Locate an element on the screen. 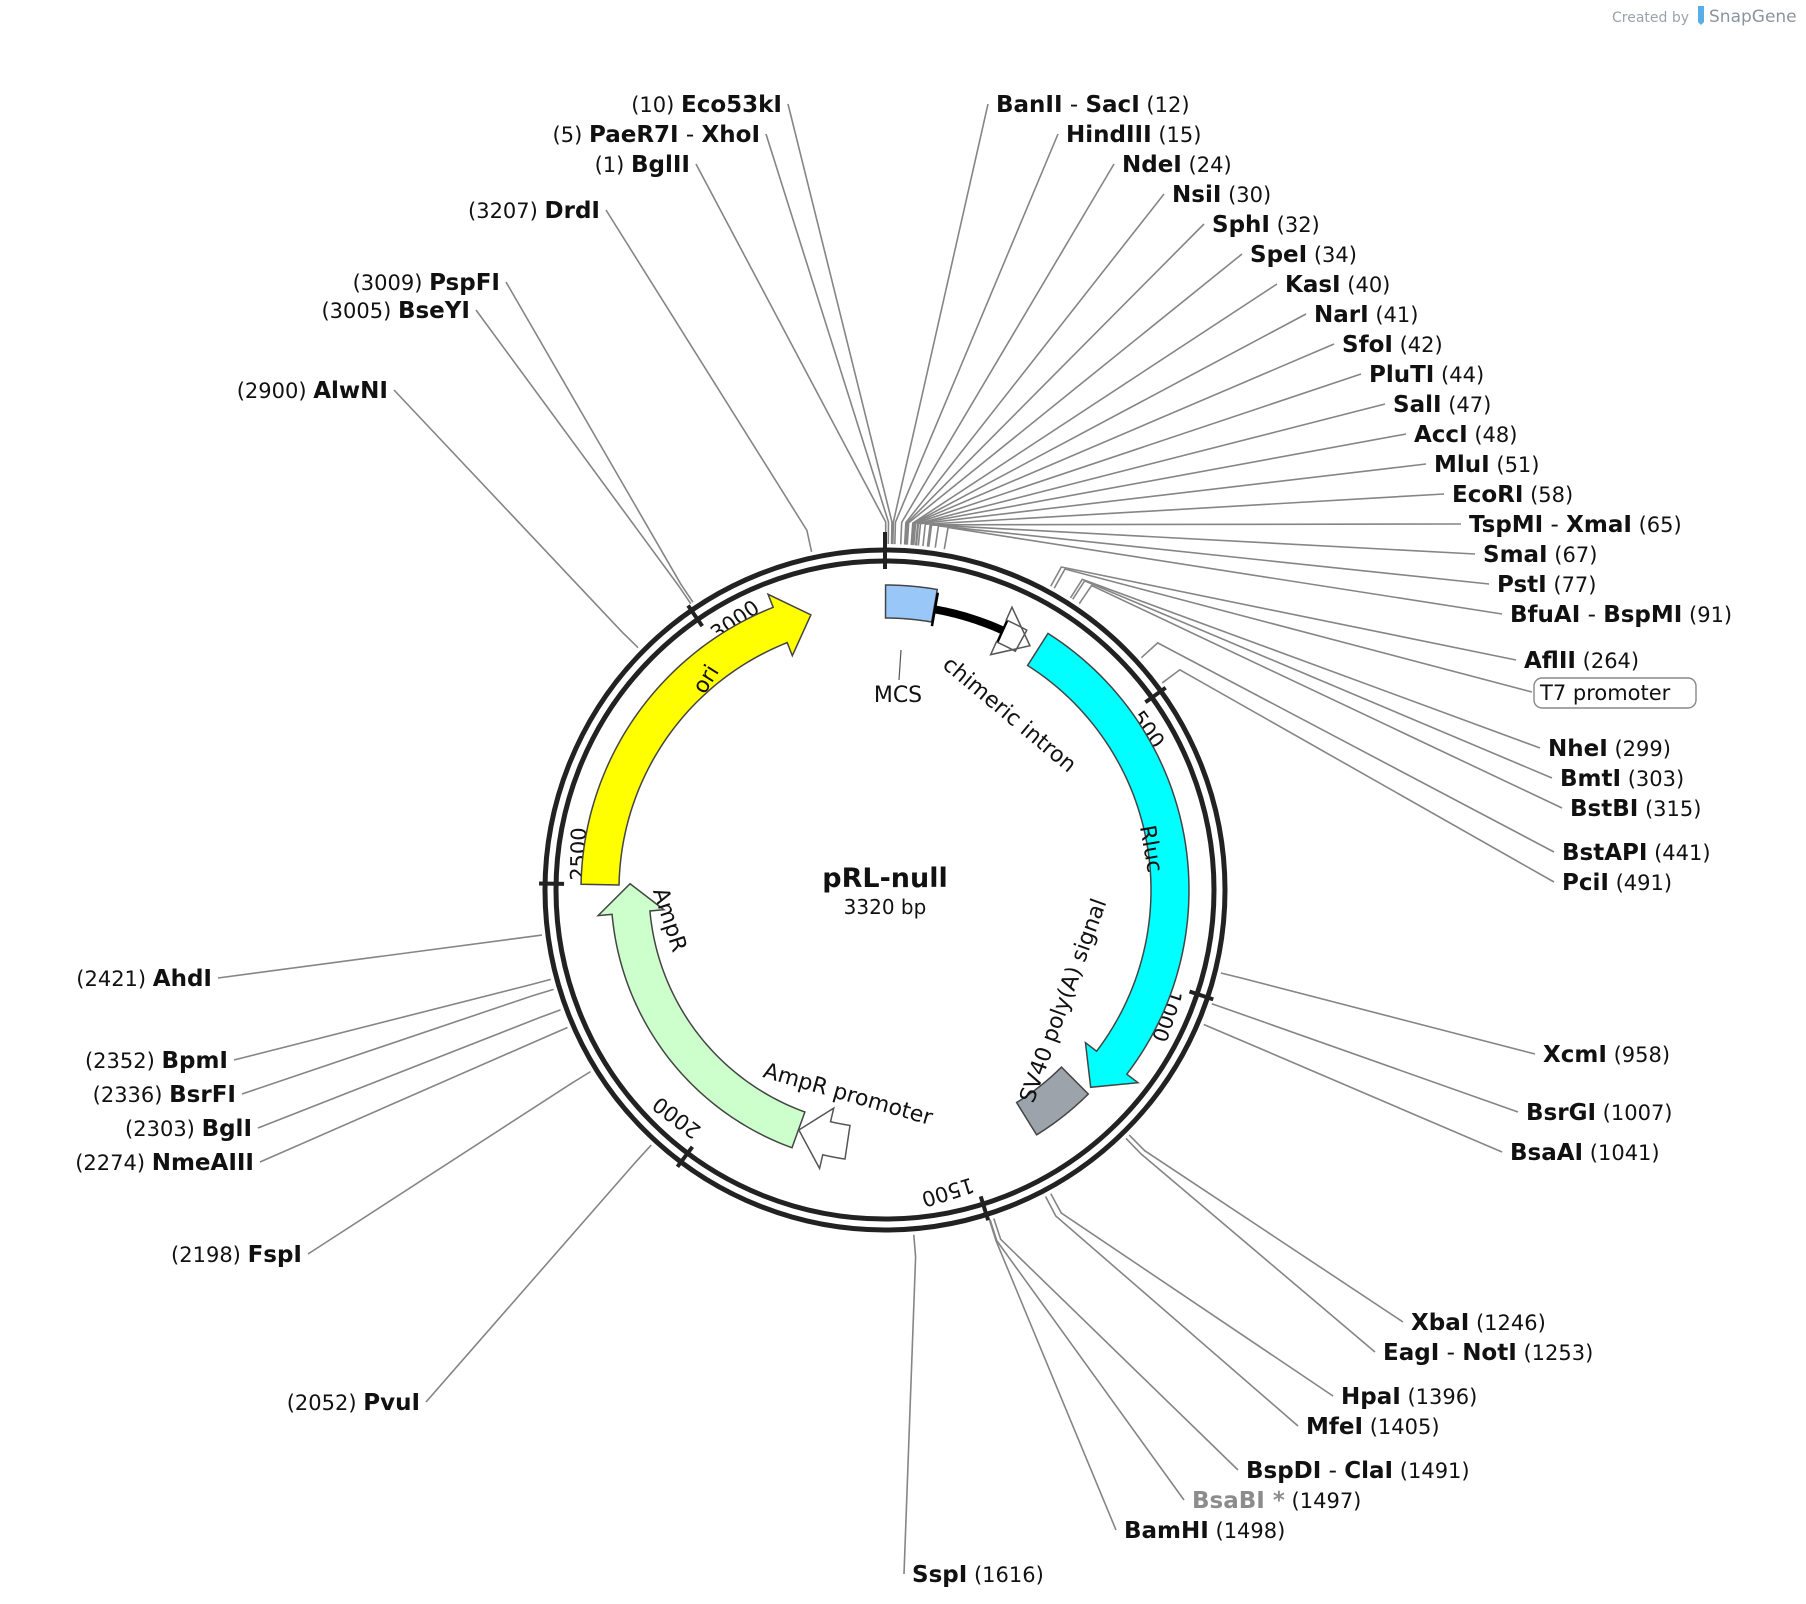 Image resolution: width=1806 pixels, height=1604 pixels. site-tspmi-xmai: TspMI - XmaI (65) is located at coordinates (1575, 525).